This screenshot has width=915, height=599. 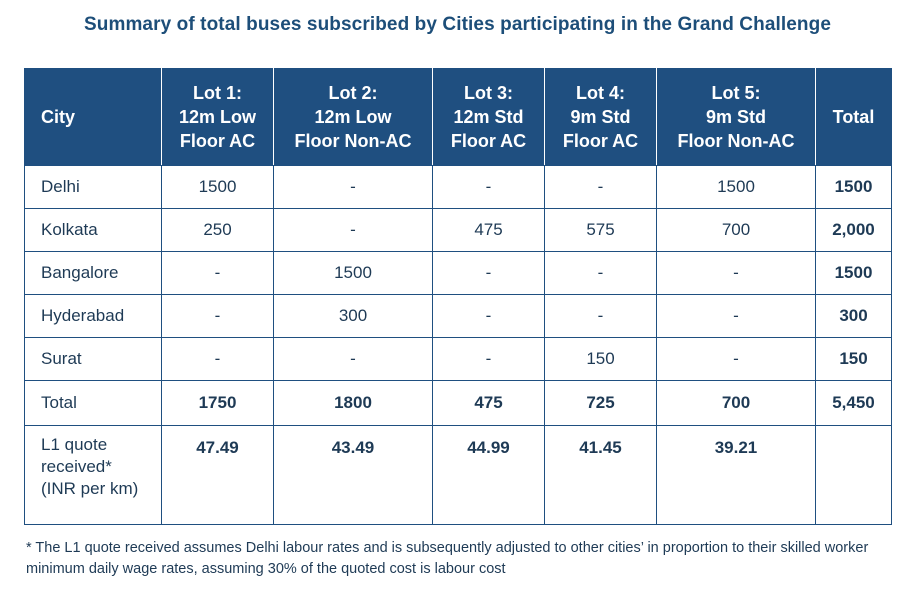 I want to click on total-cell: 300, so click(x=853, y=316).